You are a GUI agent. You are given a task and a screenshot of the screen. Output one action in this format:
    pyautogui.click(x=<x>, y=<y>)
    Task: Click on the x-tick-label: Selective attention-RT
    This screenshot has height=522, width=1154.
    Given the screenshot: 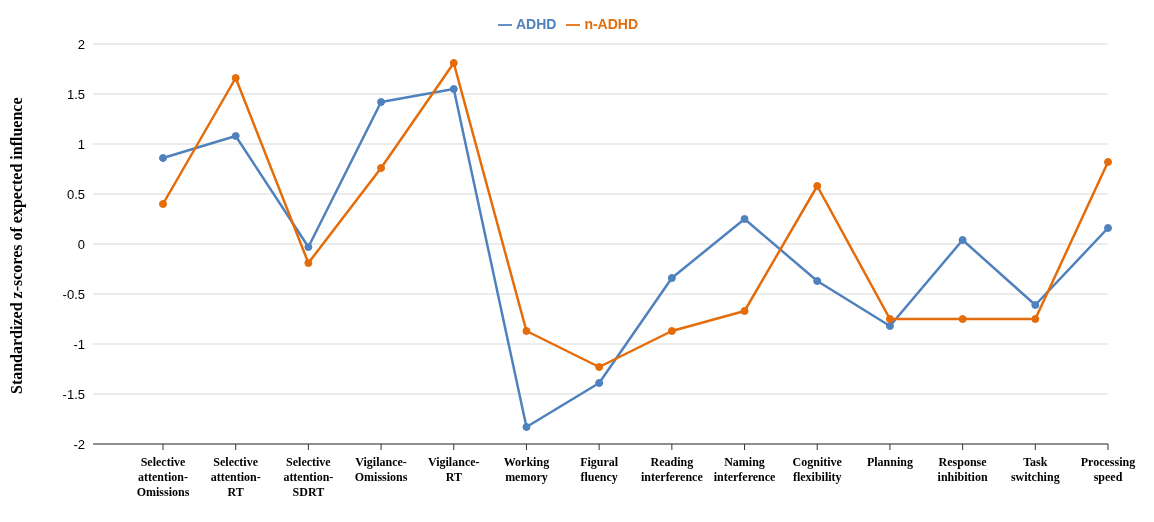 What is the action you would take?
    pyautogui.click(x=235, y=477)
    